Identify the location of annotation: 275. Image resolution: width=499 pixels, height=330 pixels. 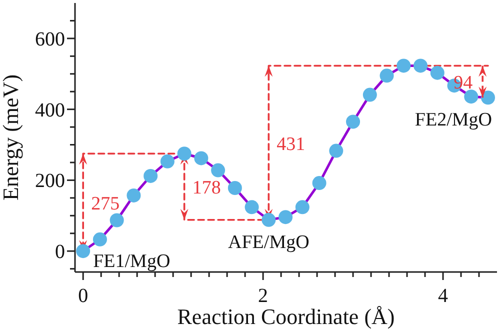
(105, 204).